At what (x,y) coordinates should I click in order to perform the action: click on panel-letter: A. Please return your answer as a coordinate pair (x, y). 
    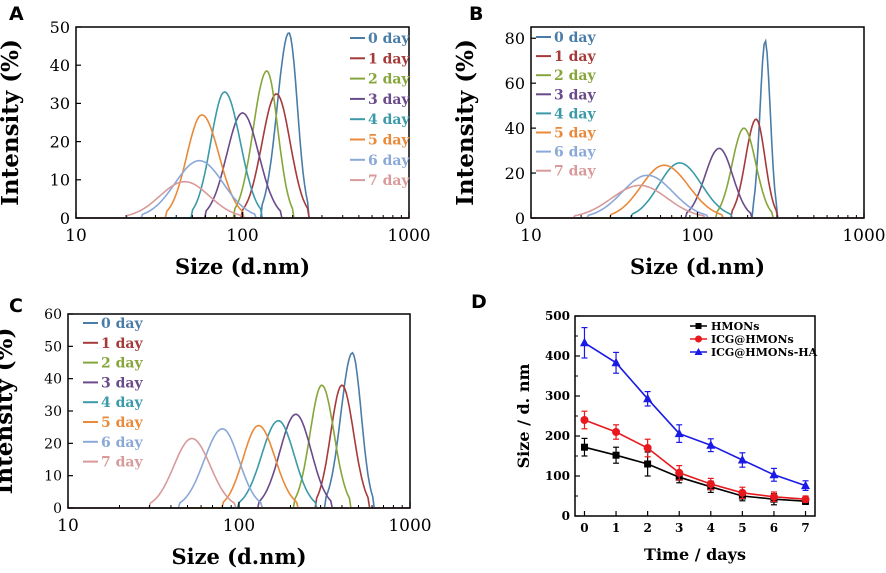
    Looking at the image, I should click on (16, 14).